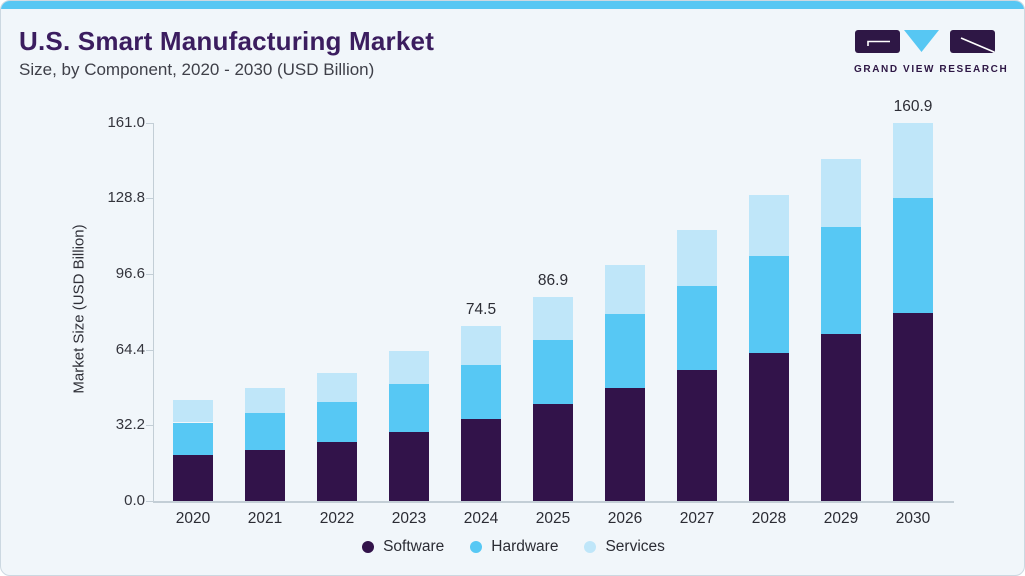  Describe the element at coordinates (337, 387) in the screenshot. I see `bar-segment-services-2022` at that location.